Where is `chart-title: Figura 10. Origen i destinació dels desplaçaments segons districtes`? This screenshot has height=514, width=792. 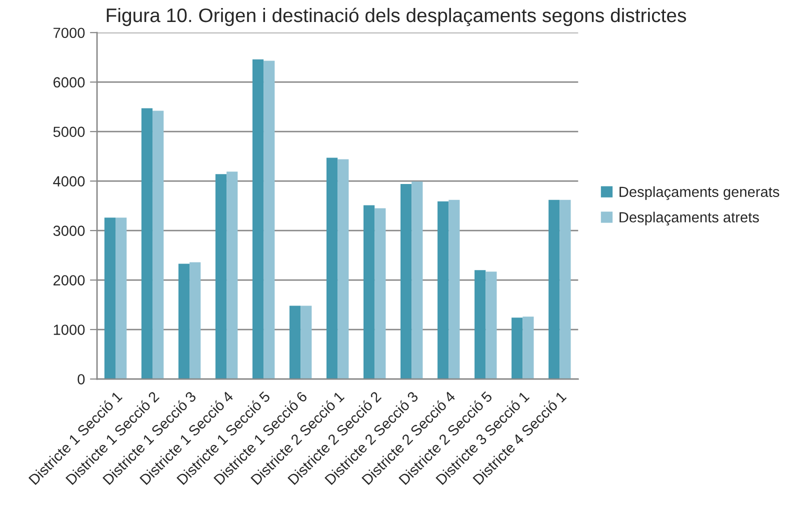
chart-title: Figura 10. Origen i destinació dels desplaçaments segons districtes is located at coordinates (396, 17).